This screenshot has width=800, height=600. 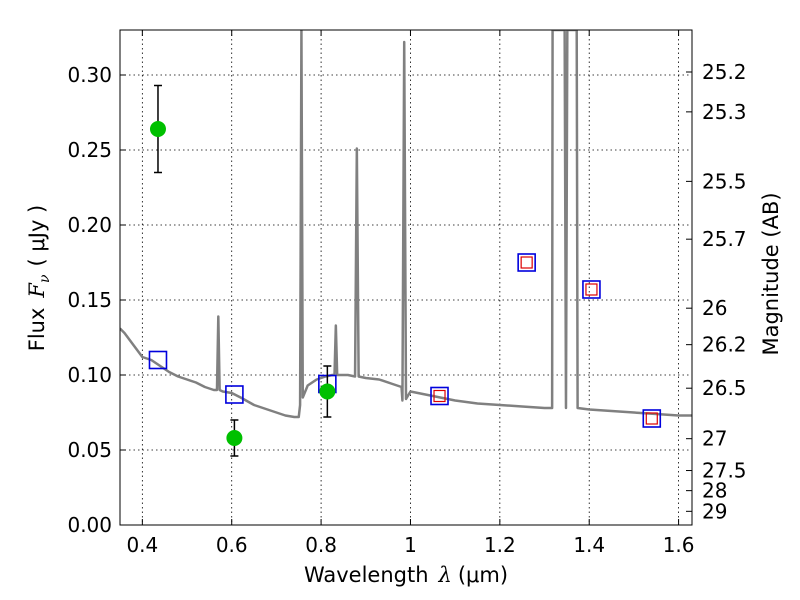 I want to click on y2-tick-label: 27.5, so click(x=724, y=471).